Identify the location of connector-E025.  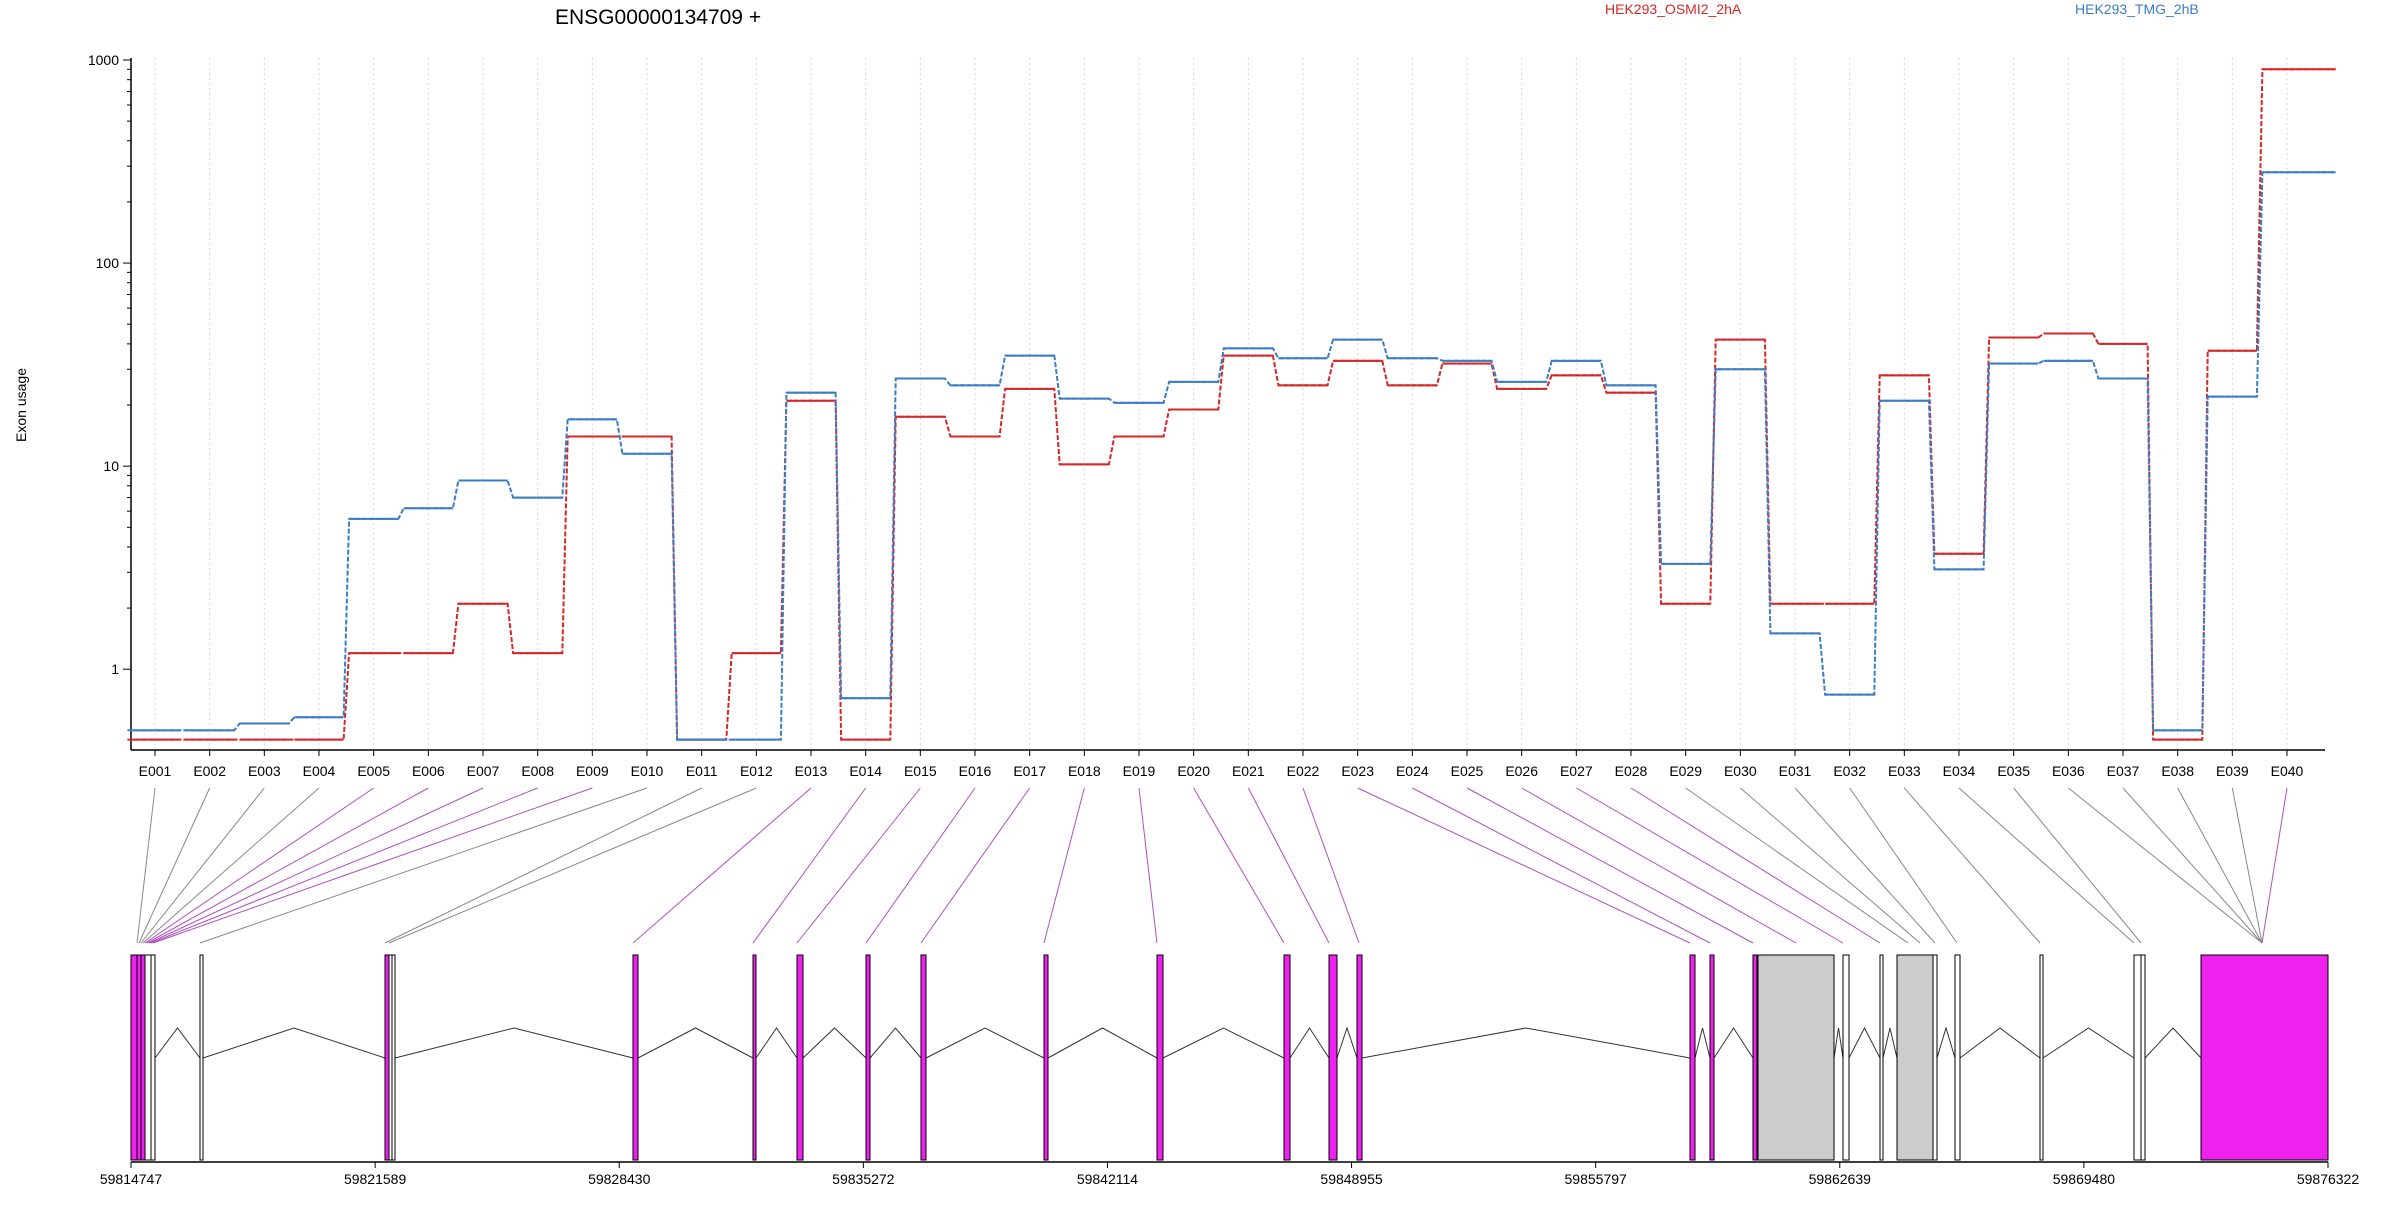
(1610, 865).